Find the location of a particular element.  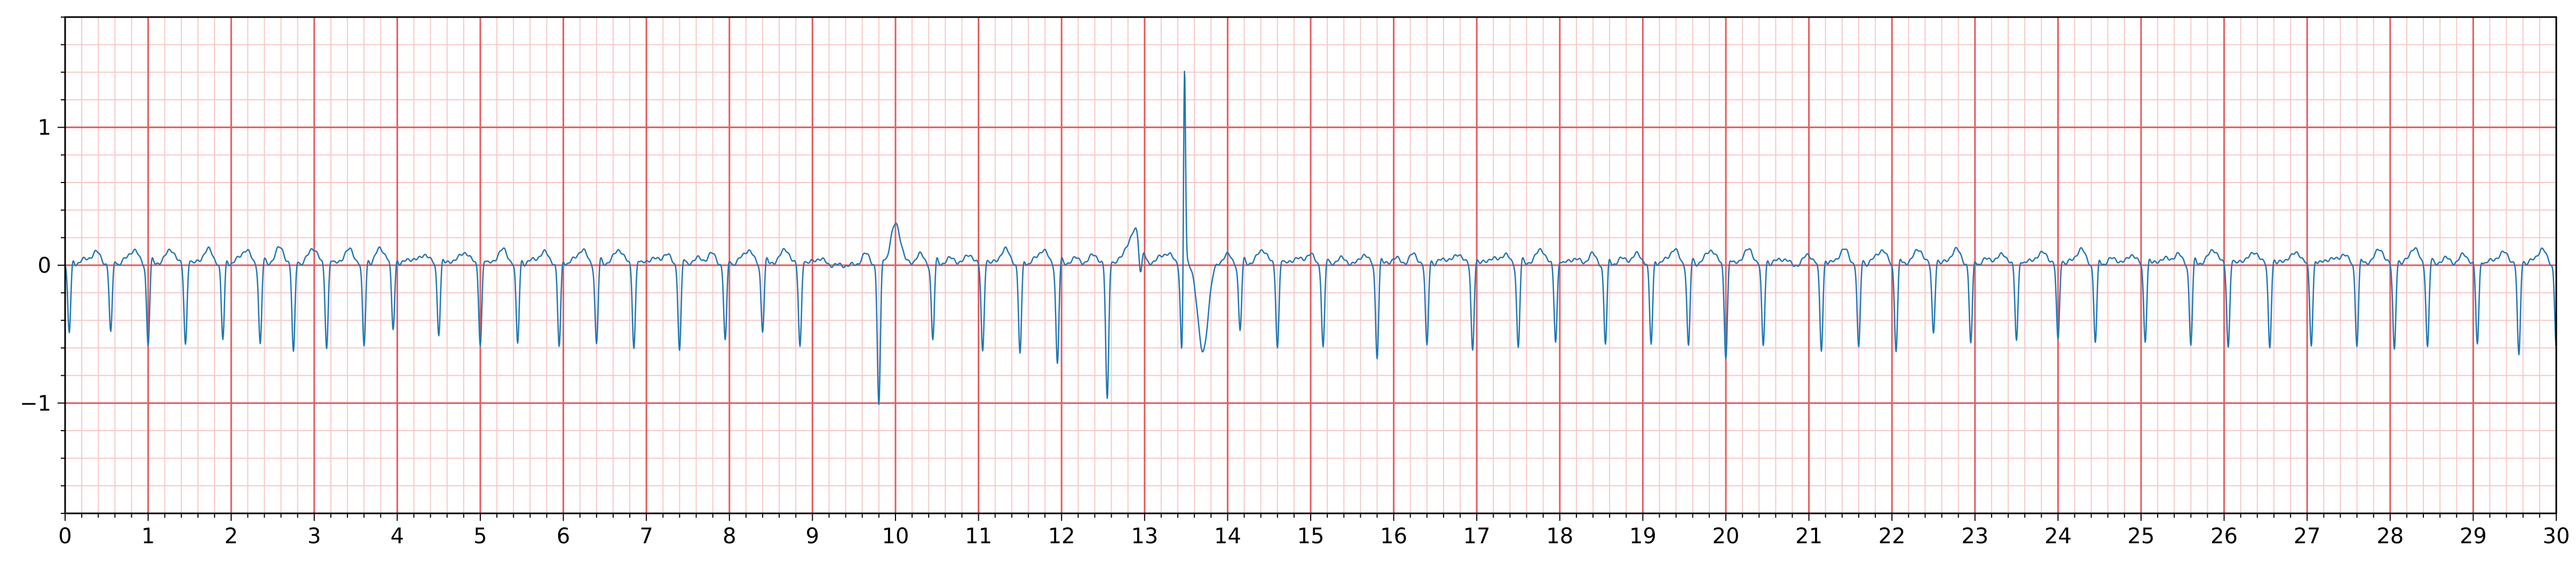

x-tick-label: 4 is located at coordinates (397, 536).